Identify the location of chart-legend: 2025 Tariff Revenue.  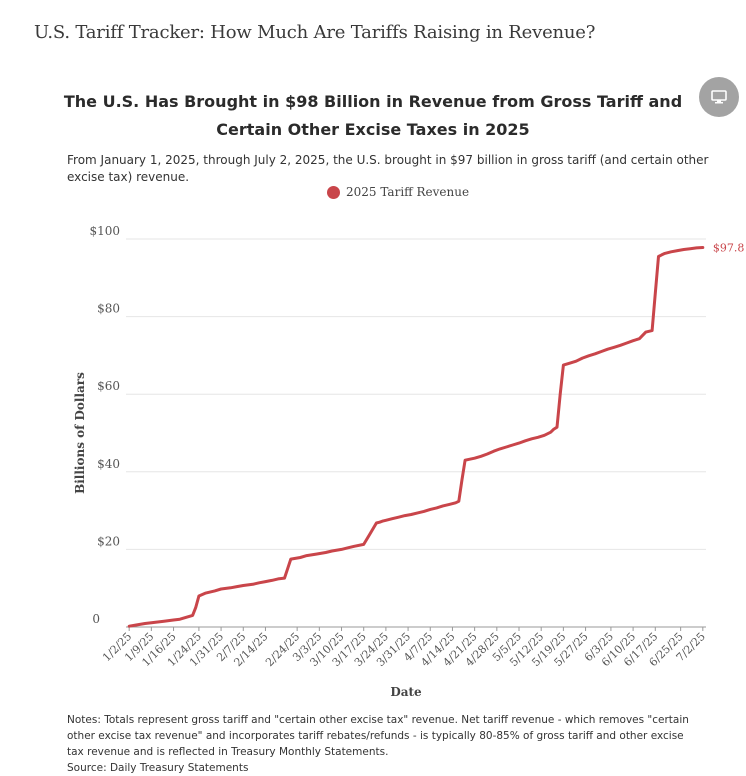
(398, 192).